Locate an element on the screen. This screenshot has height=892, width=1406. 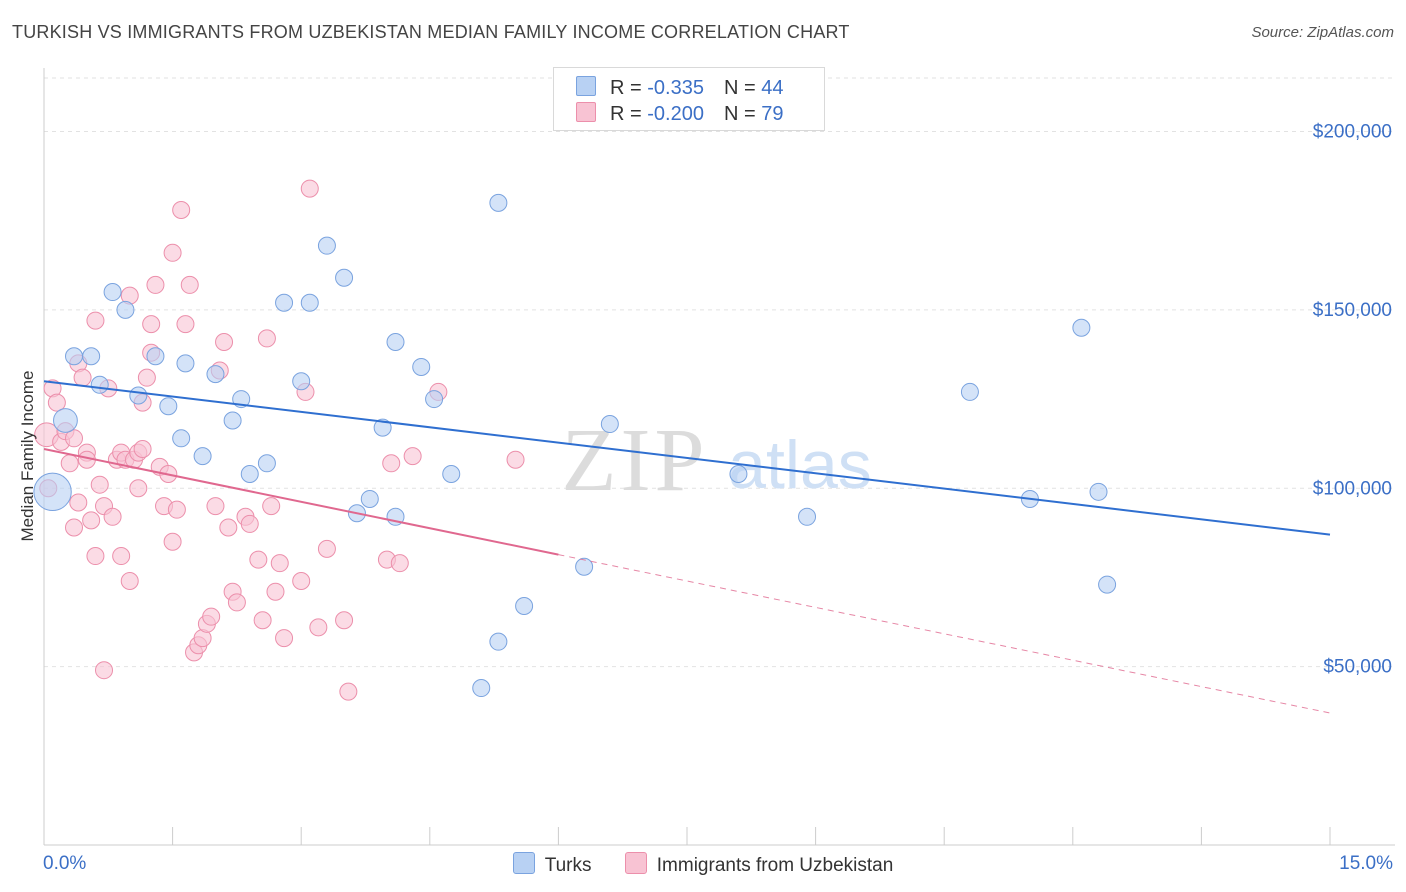
uzbek-swatch is located at coordinates (586, 112).